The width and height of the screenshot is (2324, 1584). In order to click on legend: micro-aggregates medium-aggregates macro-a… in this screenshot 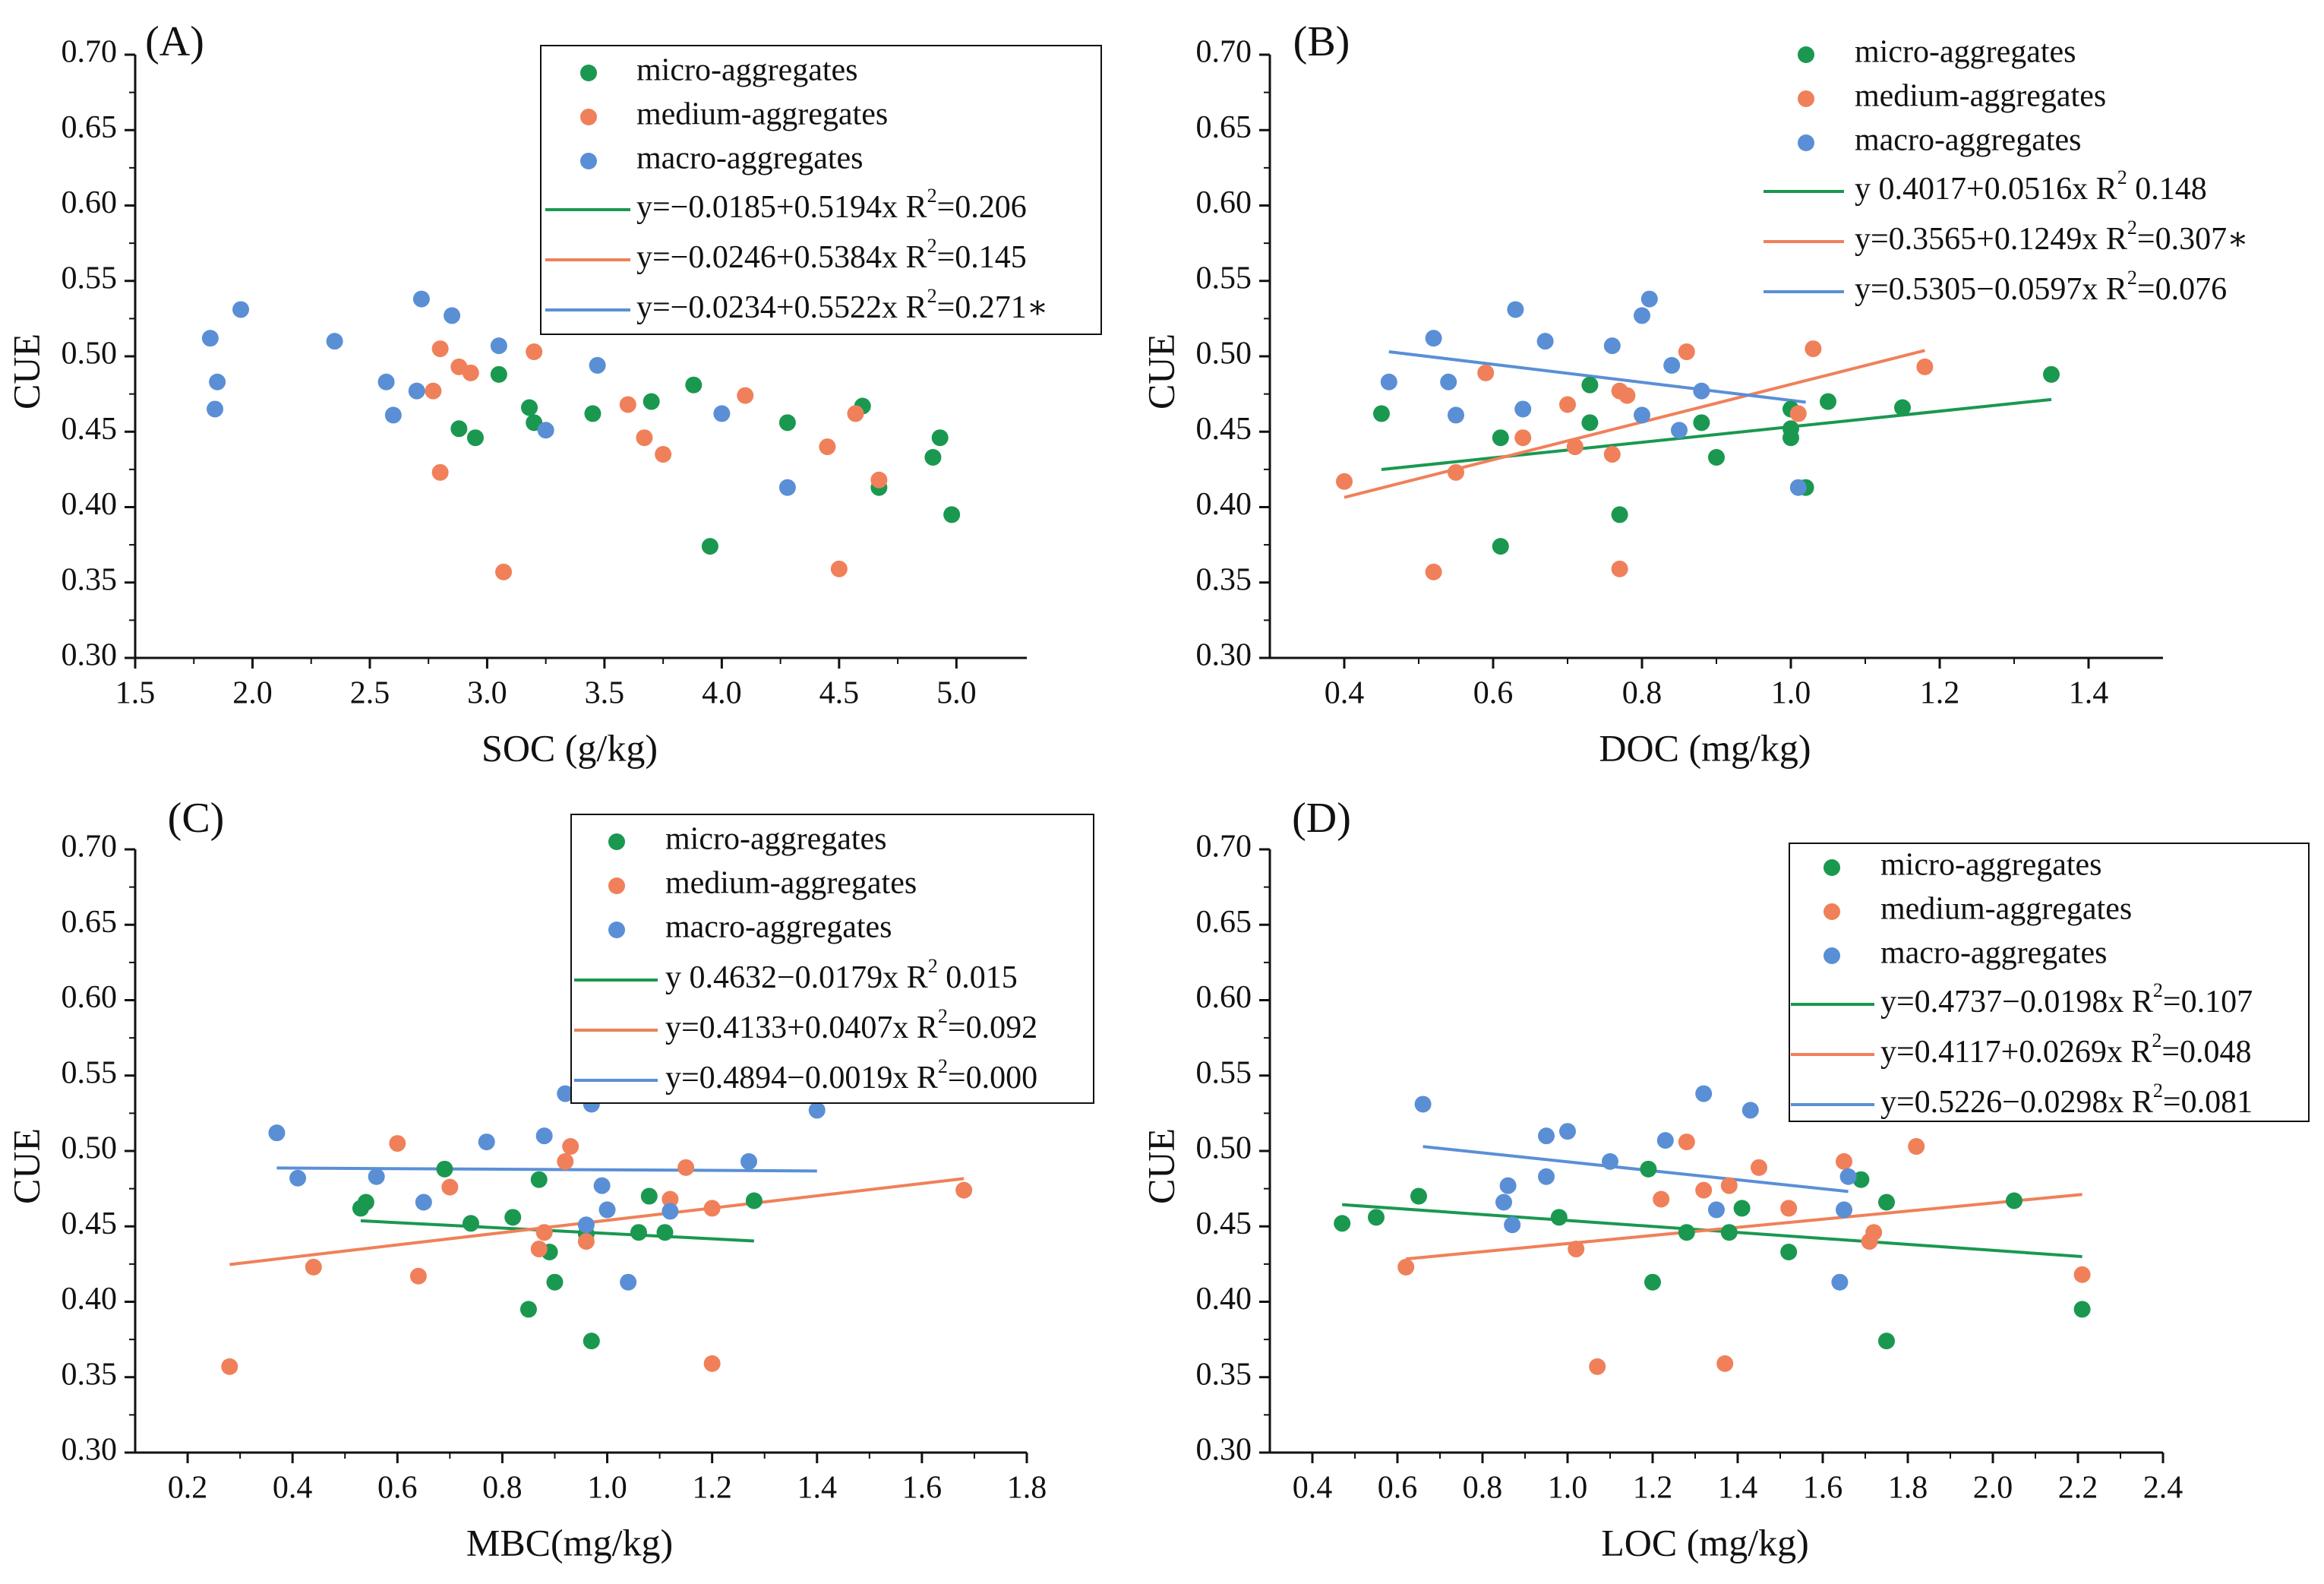, I will do `click(2049, 983)`.